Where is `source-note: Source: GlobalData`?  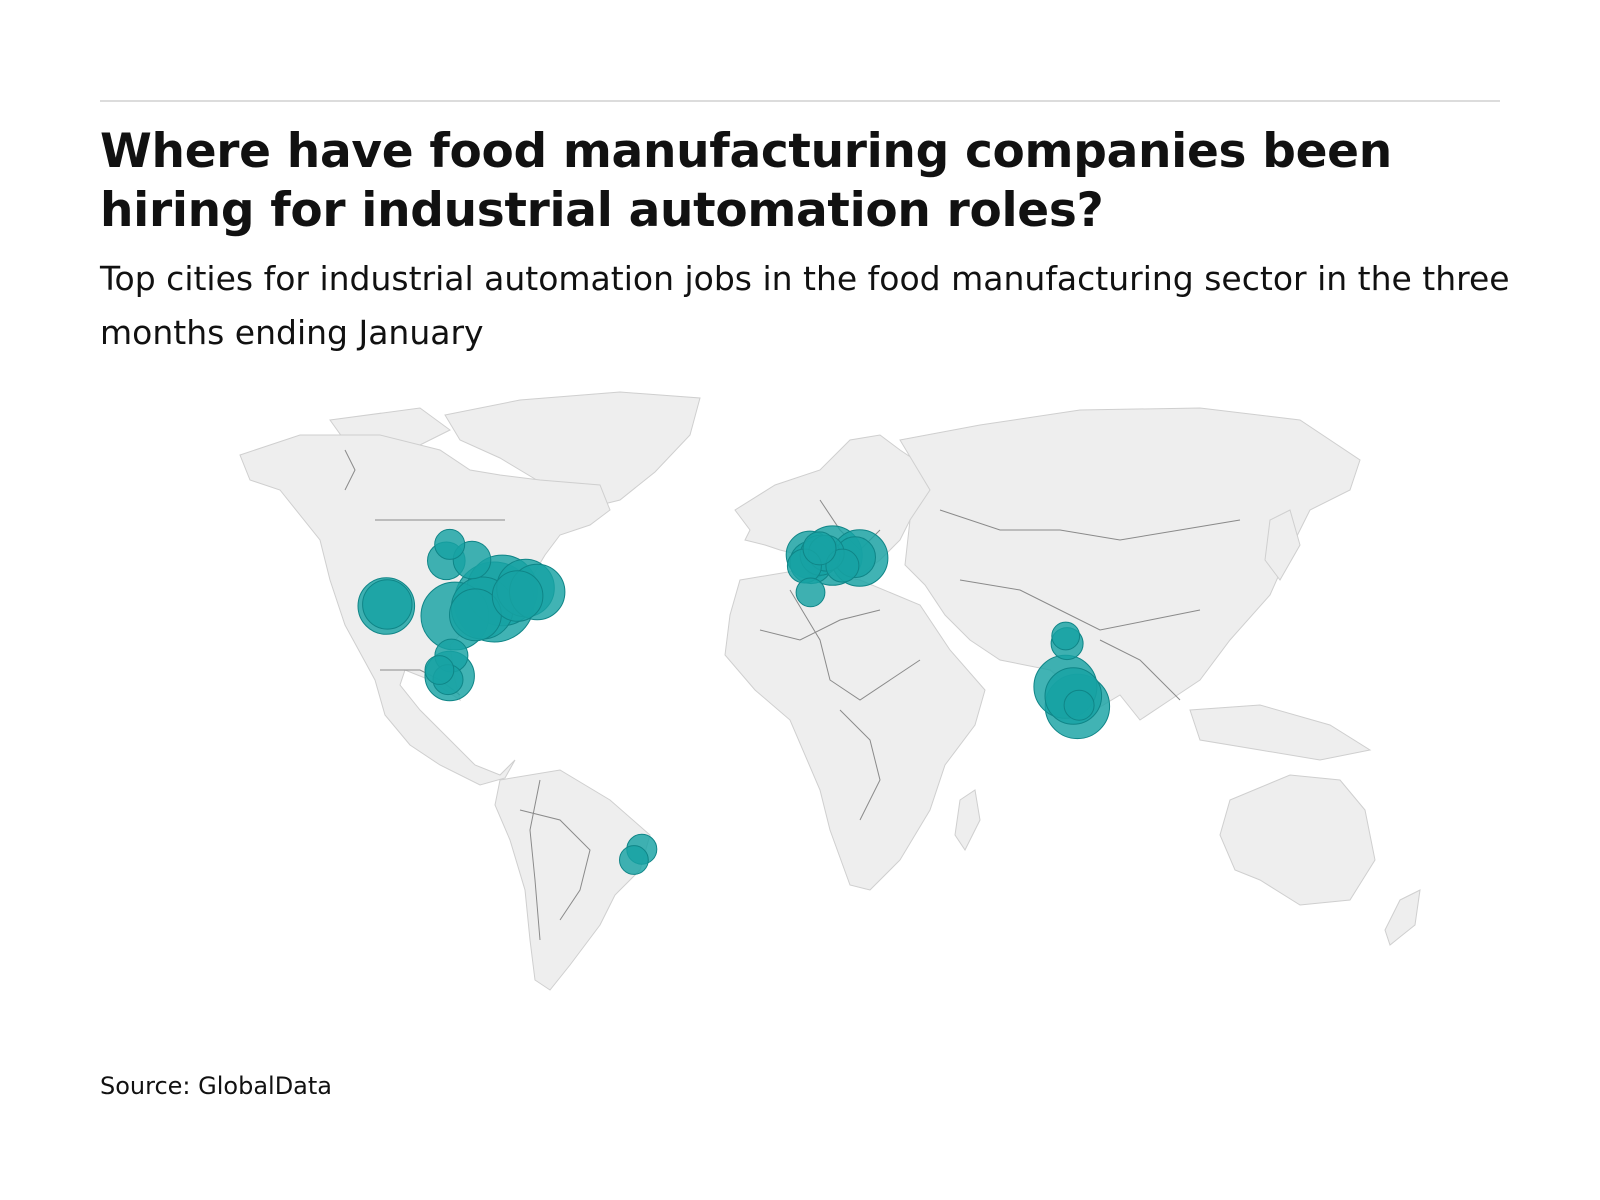 source-note: Source: GlobalData is located at coordinates (216, 1086).